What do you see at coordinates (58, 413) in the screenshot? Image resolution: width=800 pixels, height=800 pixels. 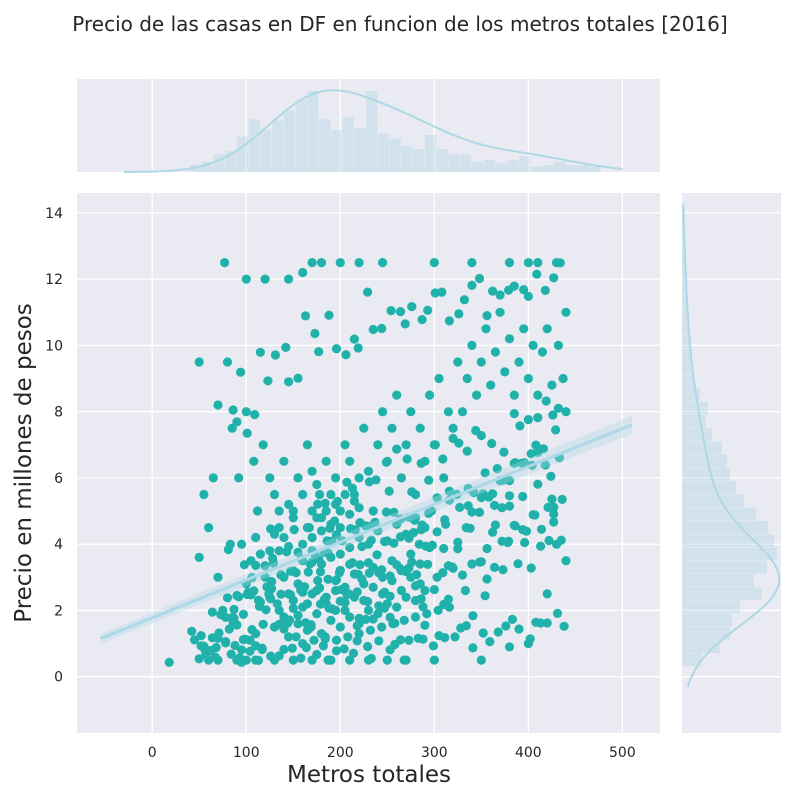 I see `y-tick-label: 8` at bounding box center [58, 413].